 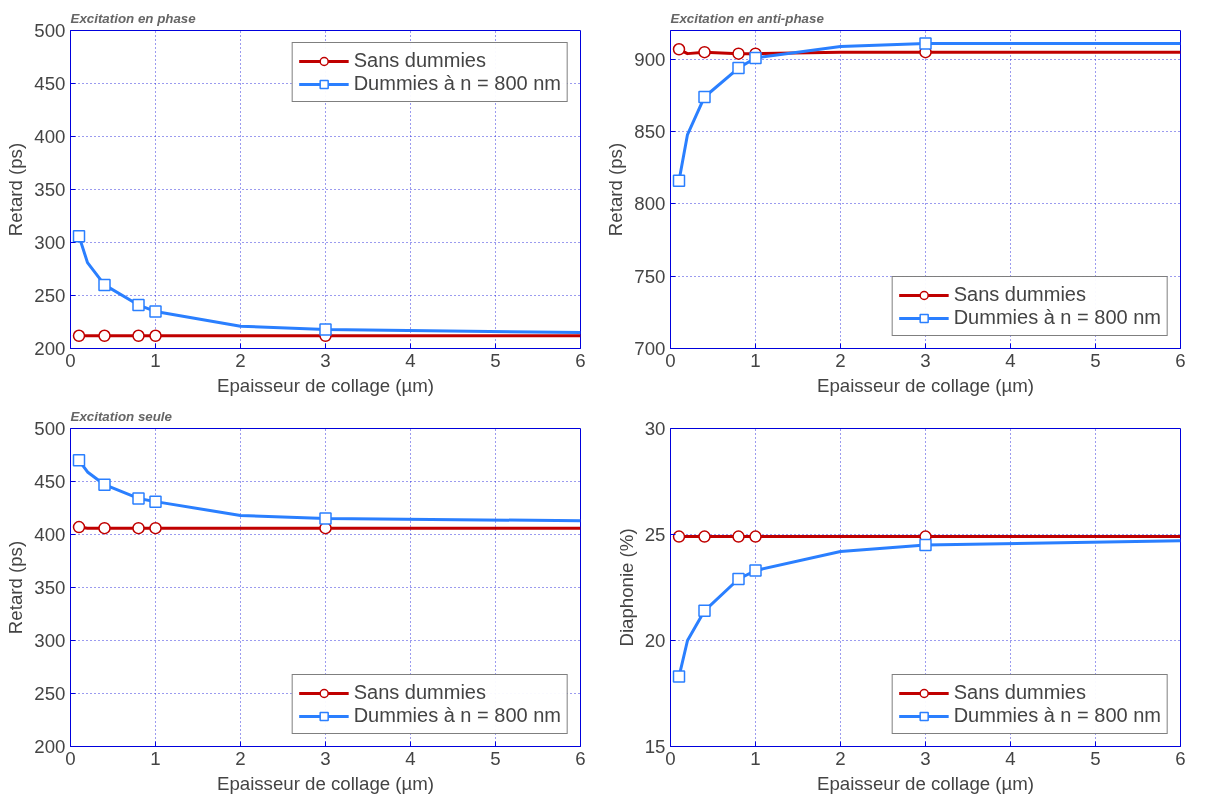 I want to click on y-tick-label: 15, so click(x=655, y=746).